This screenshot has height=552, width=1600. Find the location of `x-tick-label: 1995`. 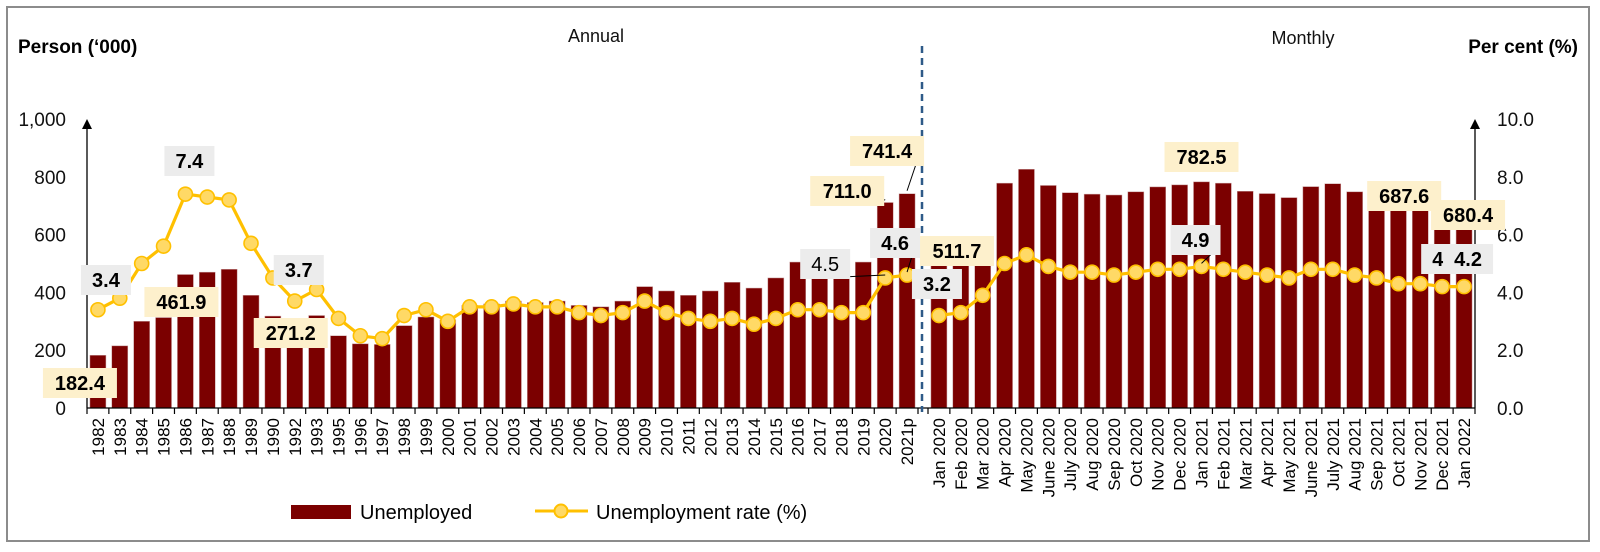

x-tick-label: 1995 is located at coordinates (338, 437).